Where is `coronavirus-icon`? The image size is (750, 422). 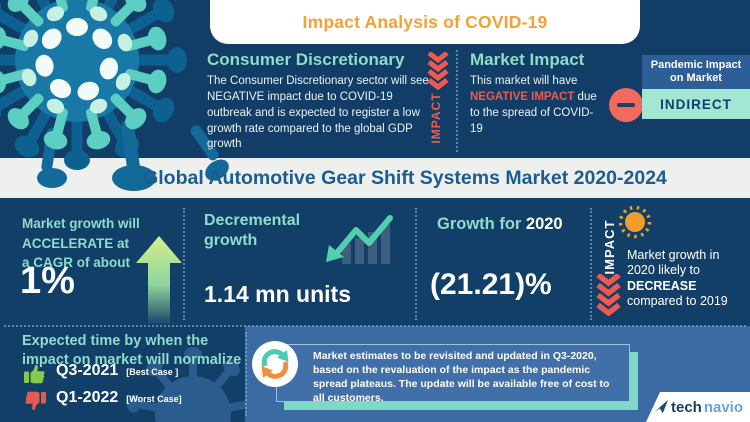 coronavirus-icon is located at coordinates (114, 95).